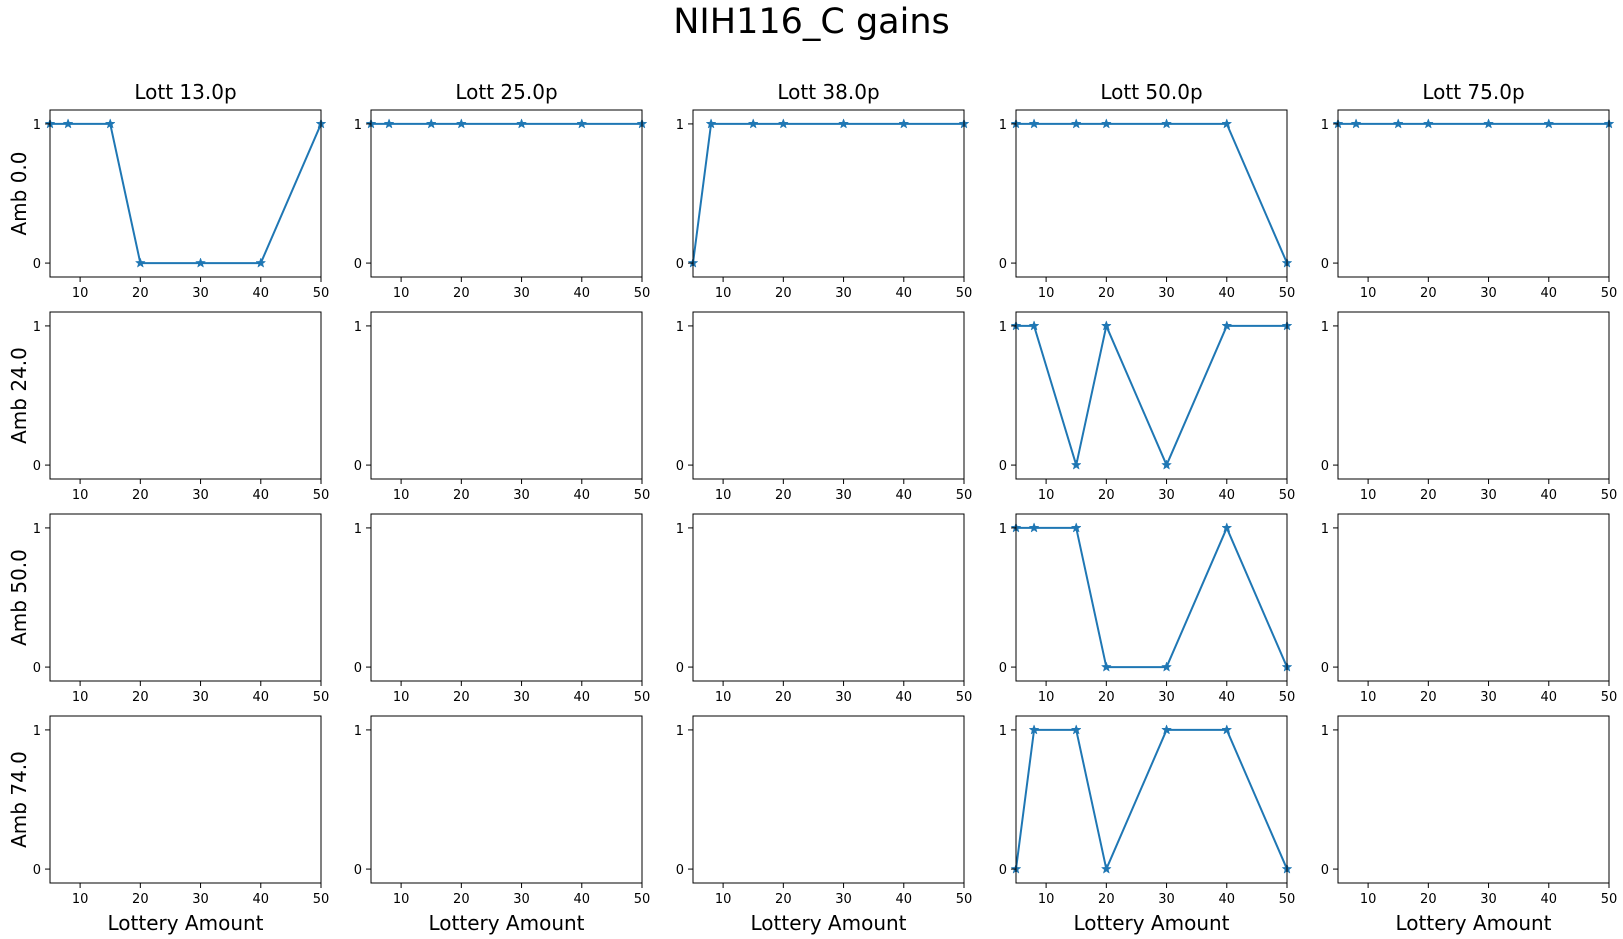 Image resolution: width=1623 pixels, height=939 pixels. I want to click on x-tick-label-r3-c1-50: 50, so click(642, 899).